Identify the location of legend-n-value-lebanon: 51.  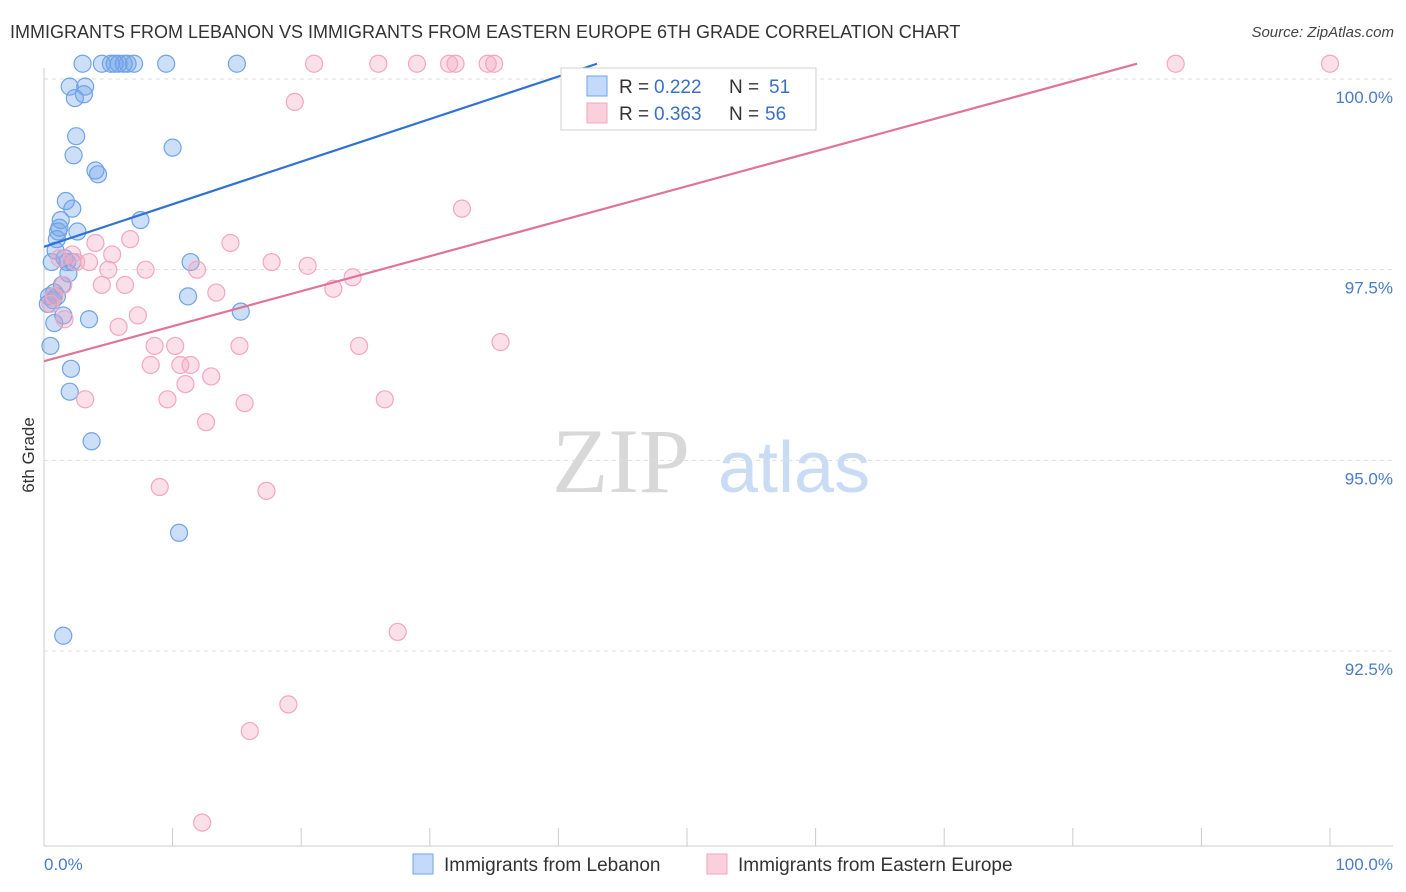
(779, 87).